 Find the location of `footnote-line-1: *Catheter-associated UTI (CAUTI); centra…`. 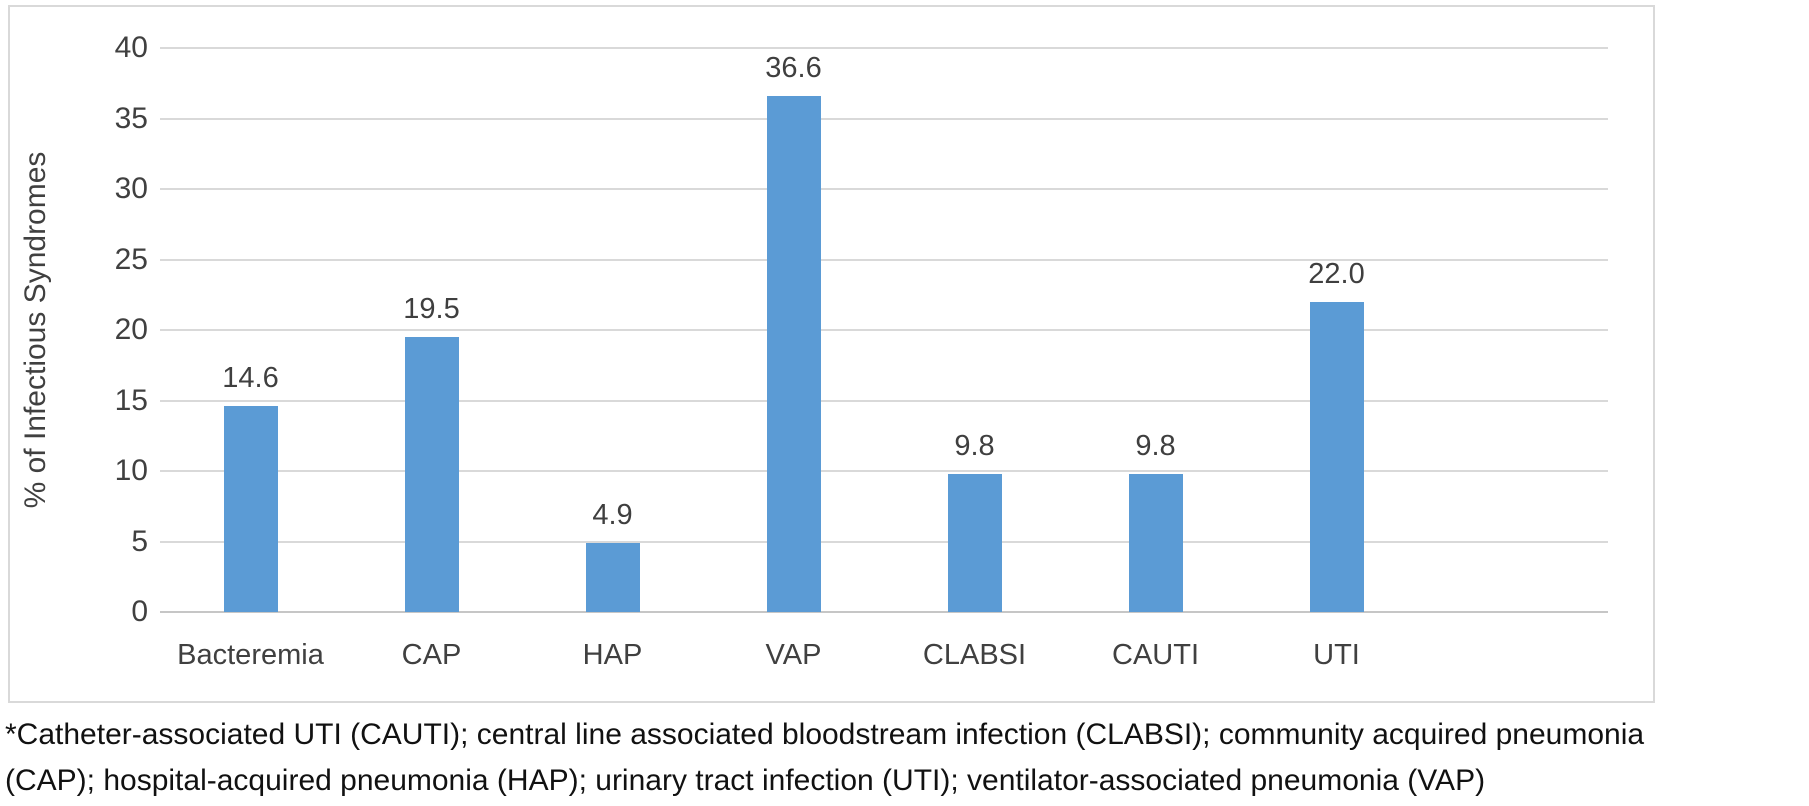

footnote-line-1: *Catheter-associated UTI (CAUTI); centra… is located at coordinates (825, 734).